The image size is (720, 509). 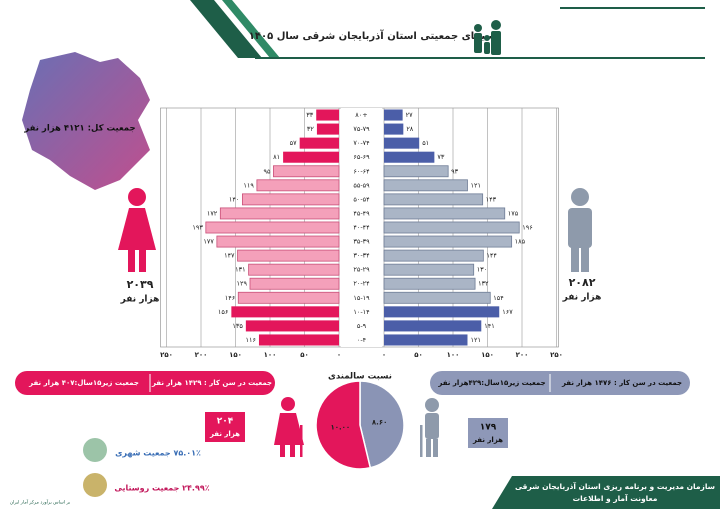 What do you see at coordinates (230, 298) in the screenshot?
I see `data-label: ۱۴۶` at bounding box center [230, 298].